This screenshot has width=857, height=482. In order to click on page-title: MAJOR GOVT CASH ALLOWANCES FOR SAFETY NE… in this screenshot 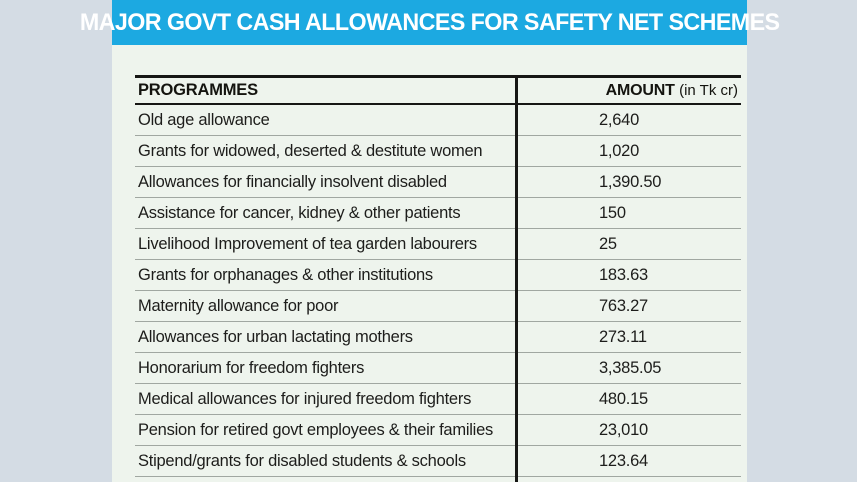, I will do `click(429, 22)`.